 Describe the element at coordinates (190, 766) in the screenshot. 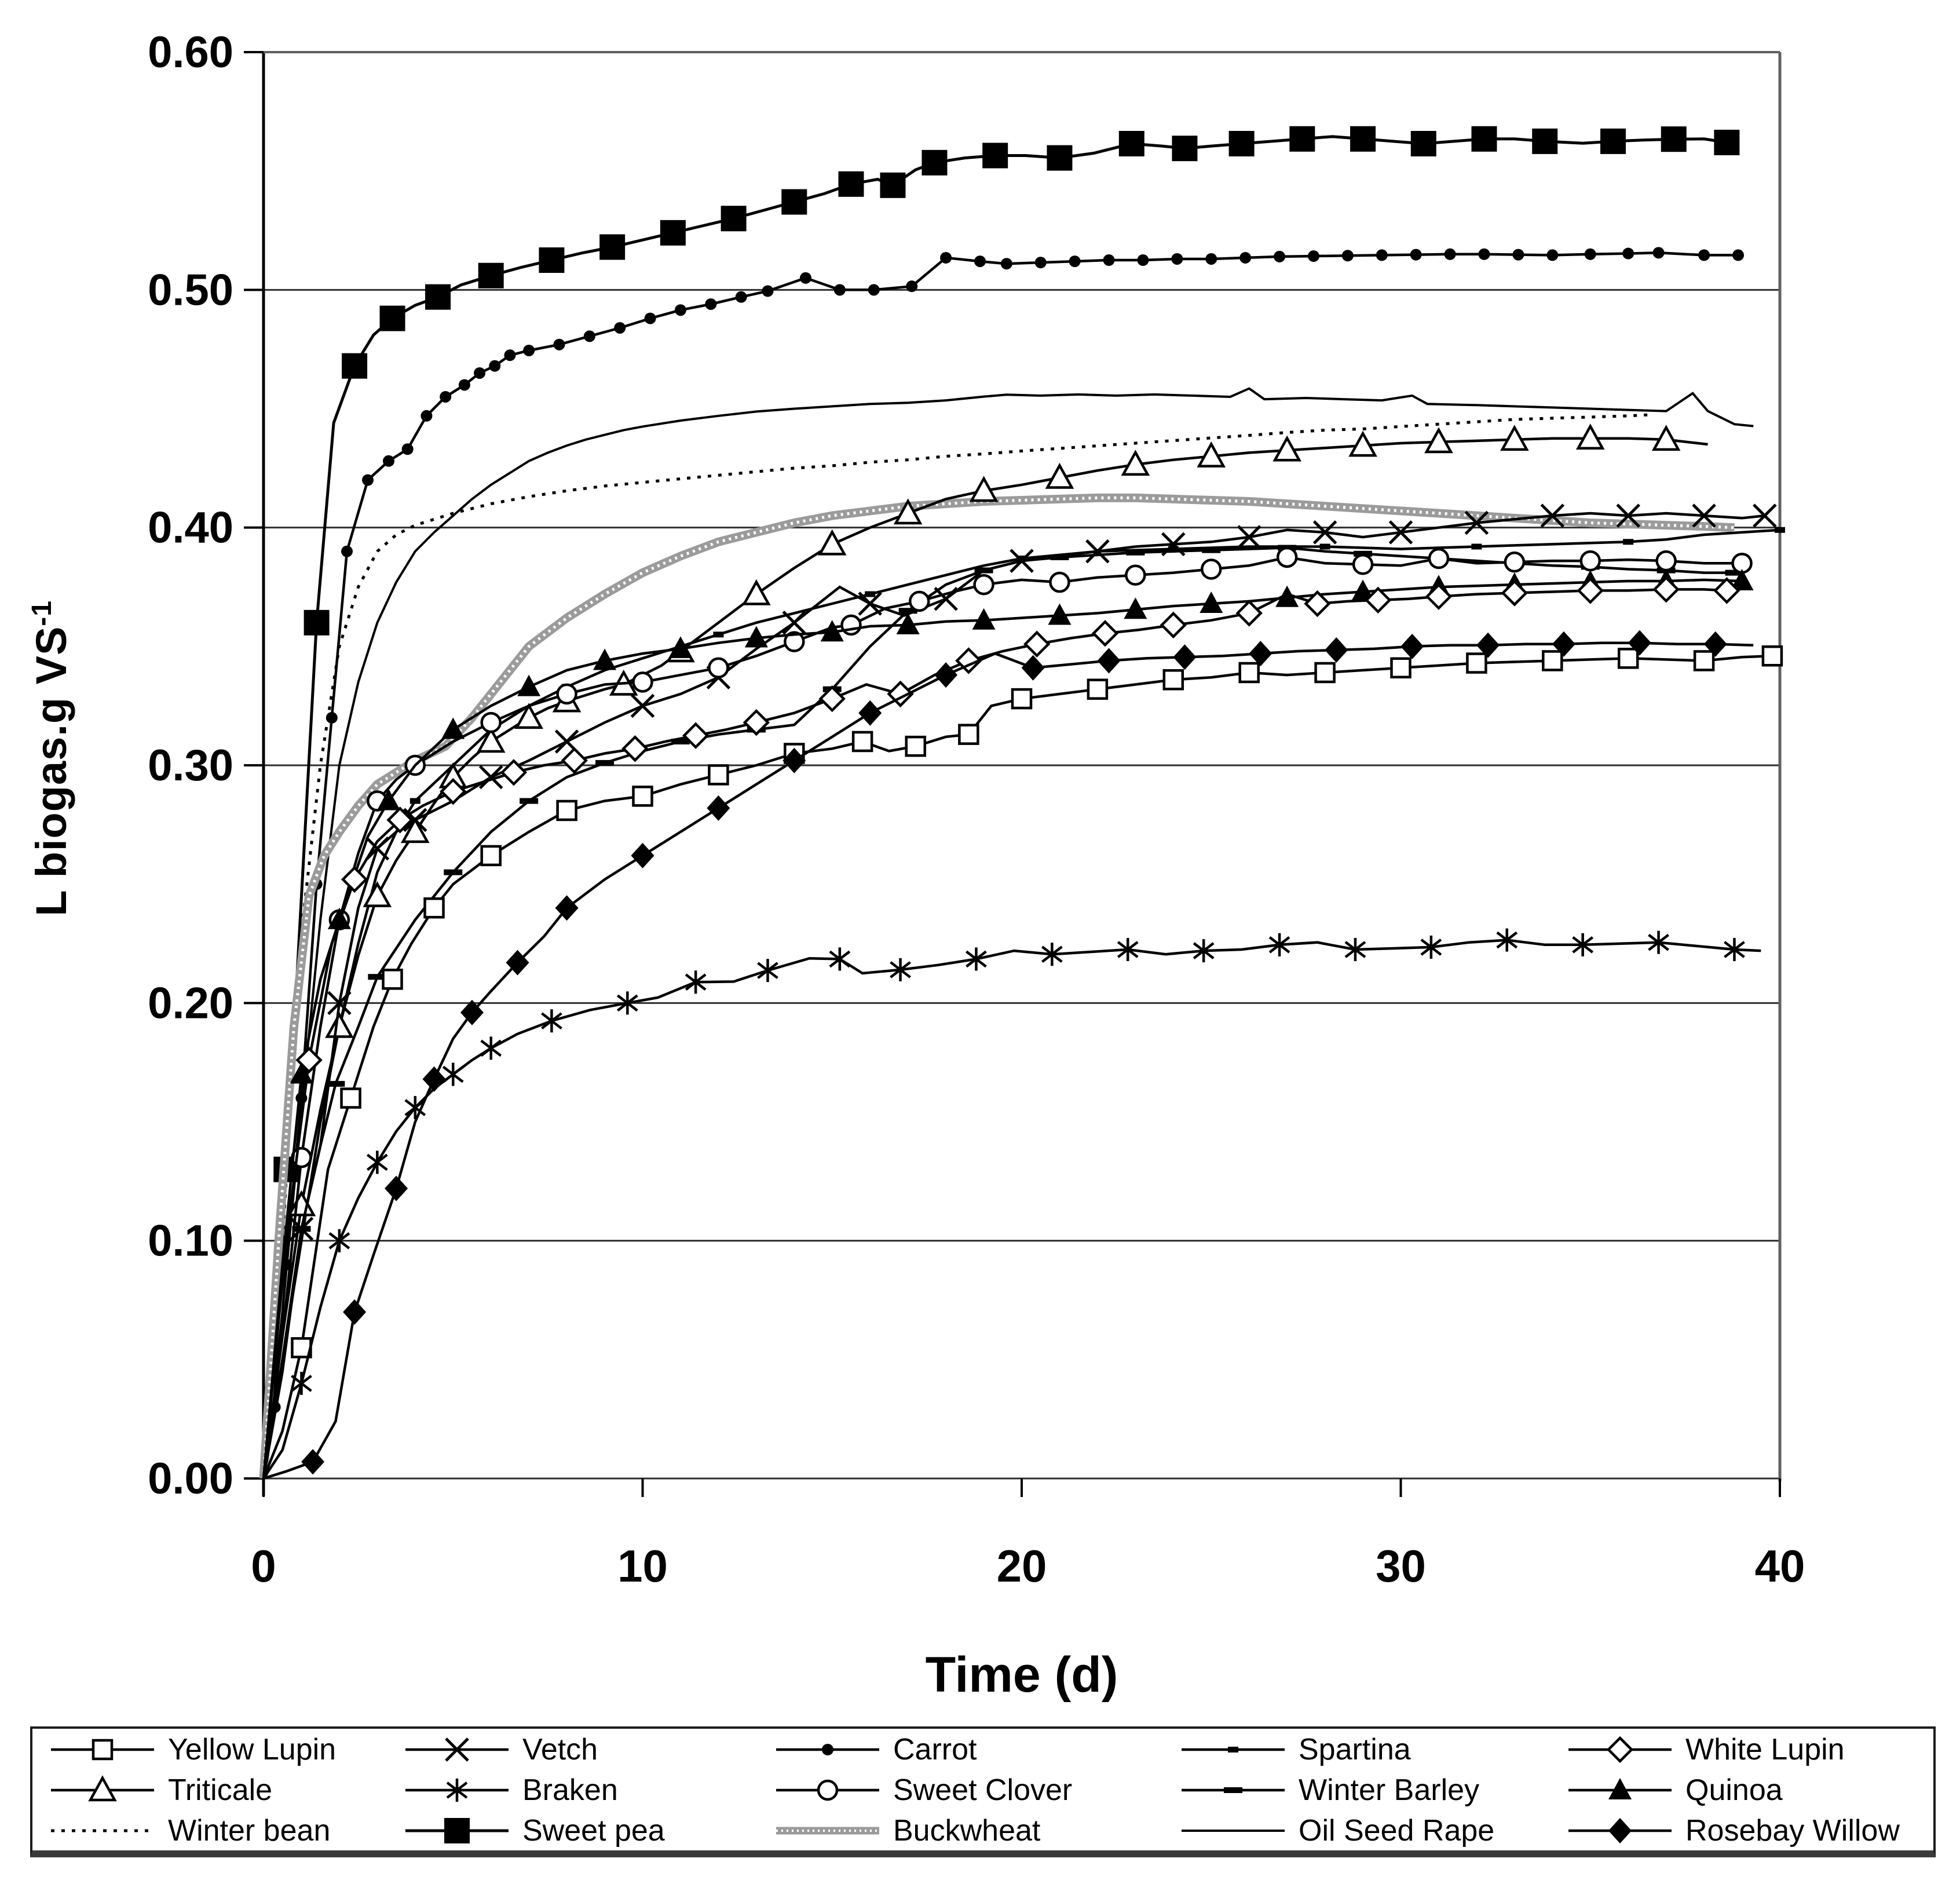

I see `y-tick-label-0.30: 0.30` at that location.